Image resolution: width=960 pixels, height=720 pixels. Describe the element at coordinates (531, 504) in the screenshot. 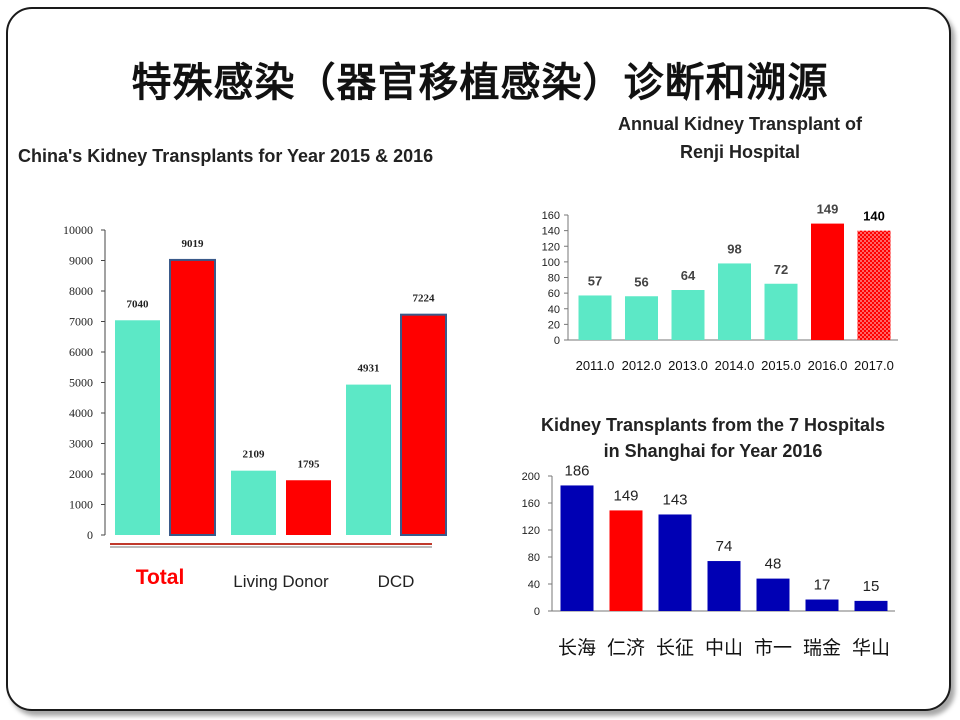

I see `chart3-y-tick-label: 160` at that location.